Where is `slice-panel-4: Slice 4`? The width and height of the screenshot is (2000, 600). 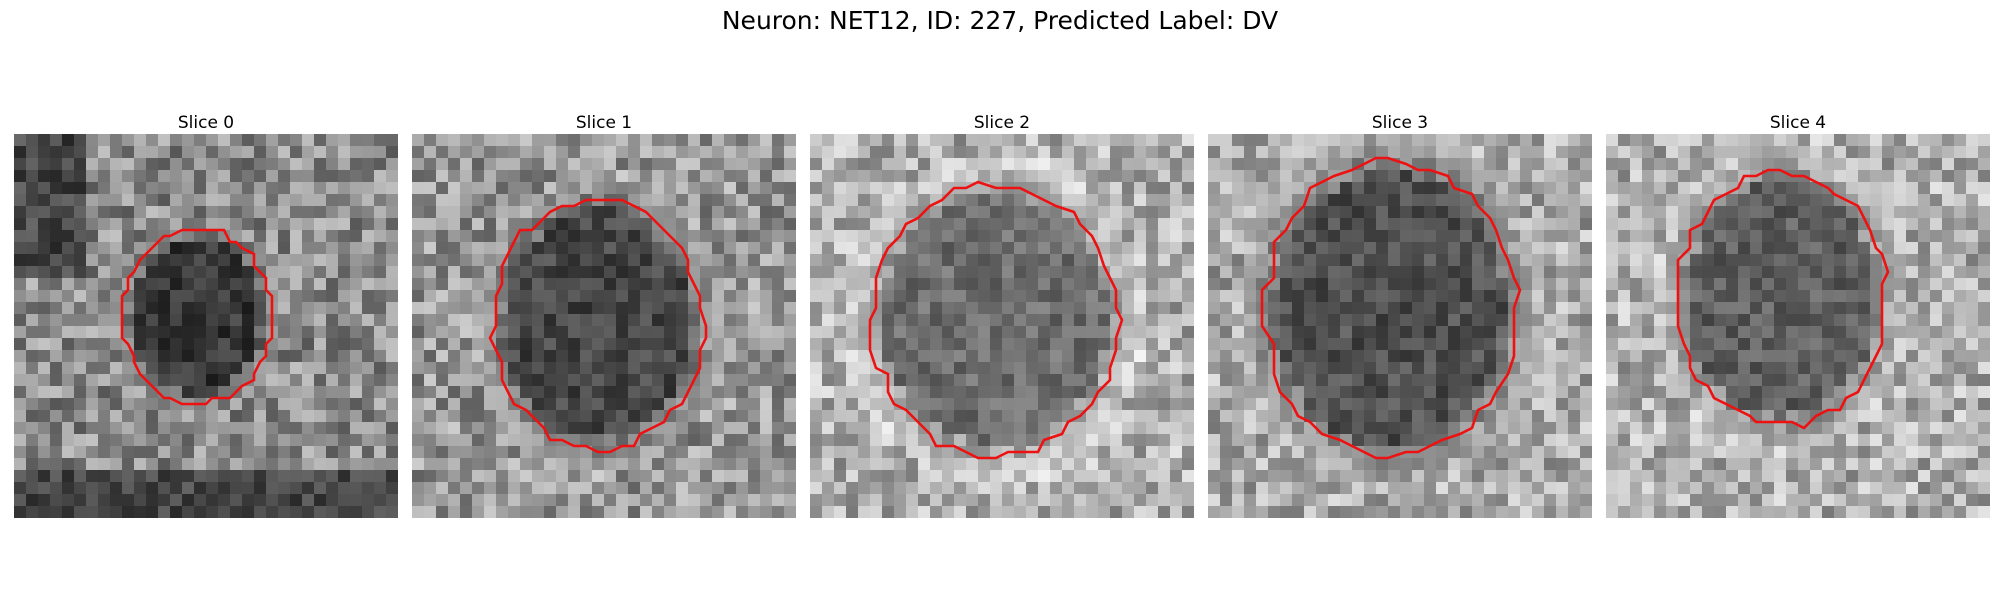
slice-panel-4: Slice 4 is located at coordinates (1798, 315).